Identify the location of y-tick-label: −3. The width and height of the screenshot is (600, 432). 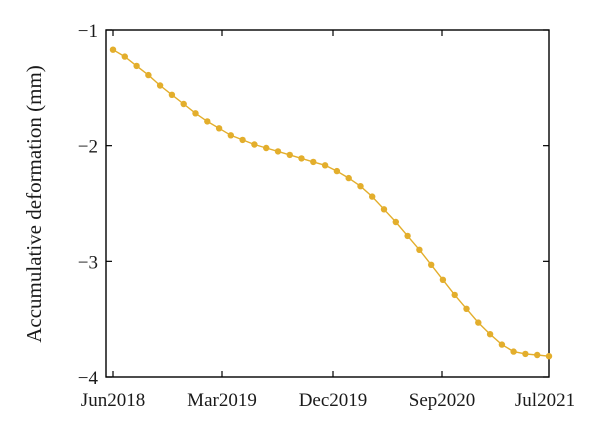
(88, 262).